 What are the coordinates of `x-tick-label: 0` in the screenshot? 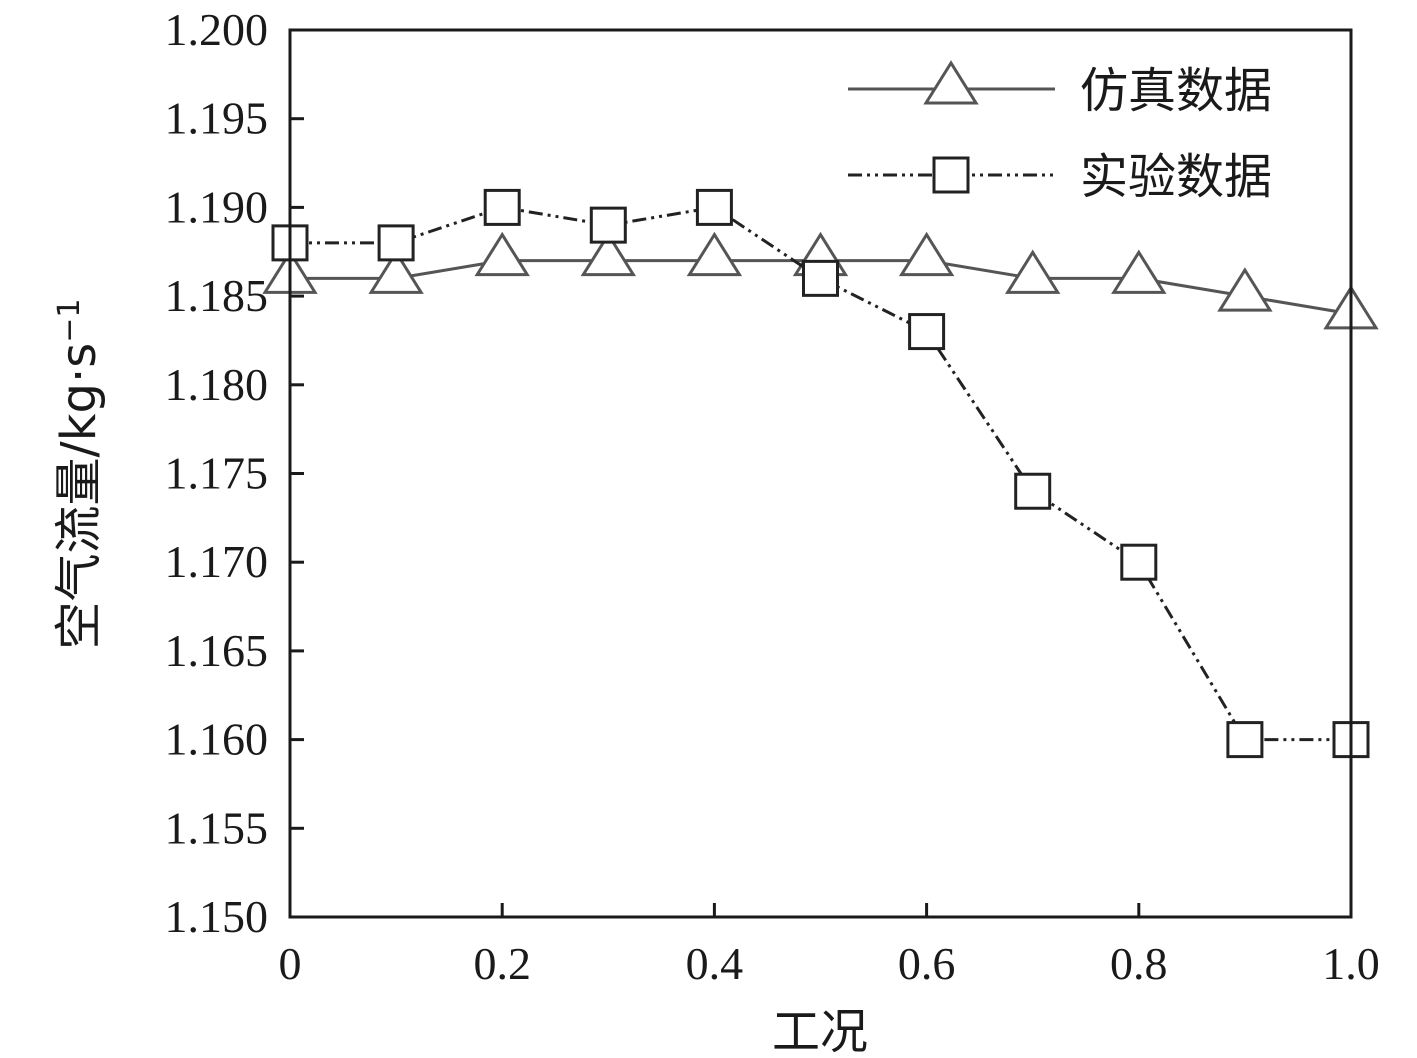 It's located at (290, 963).